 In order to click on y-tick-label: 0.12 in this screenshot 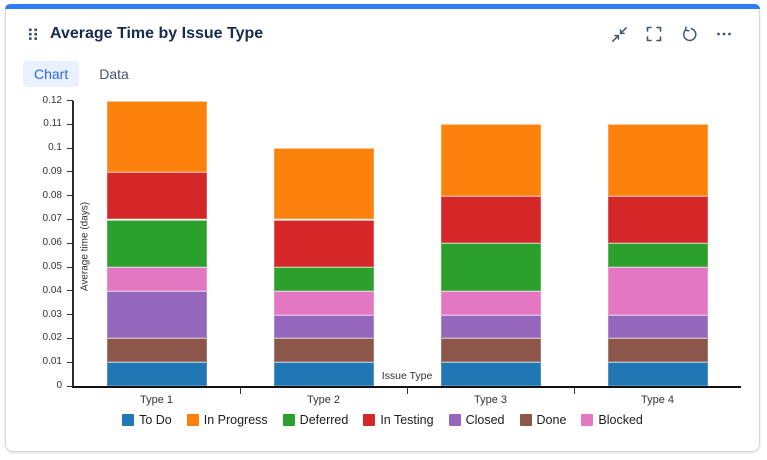, I will do `click(52, 100)`.